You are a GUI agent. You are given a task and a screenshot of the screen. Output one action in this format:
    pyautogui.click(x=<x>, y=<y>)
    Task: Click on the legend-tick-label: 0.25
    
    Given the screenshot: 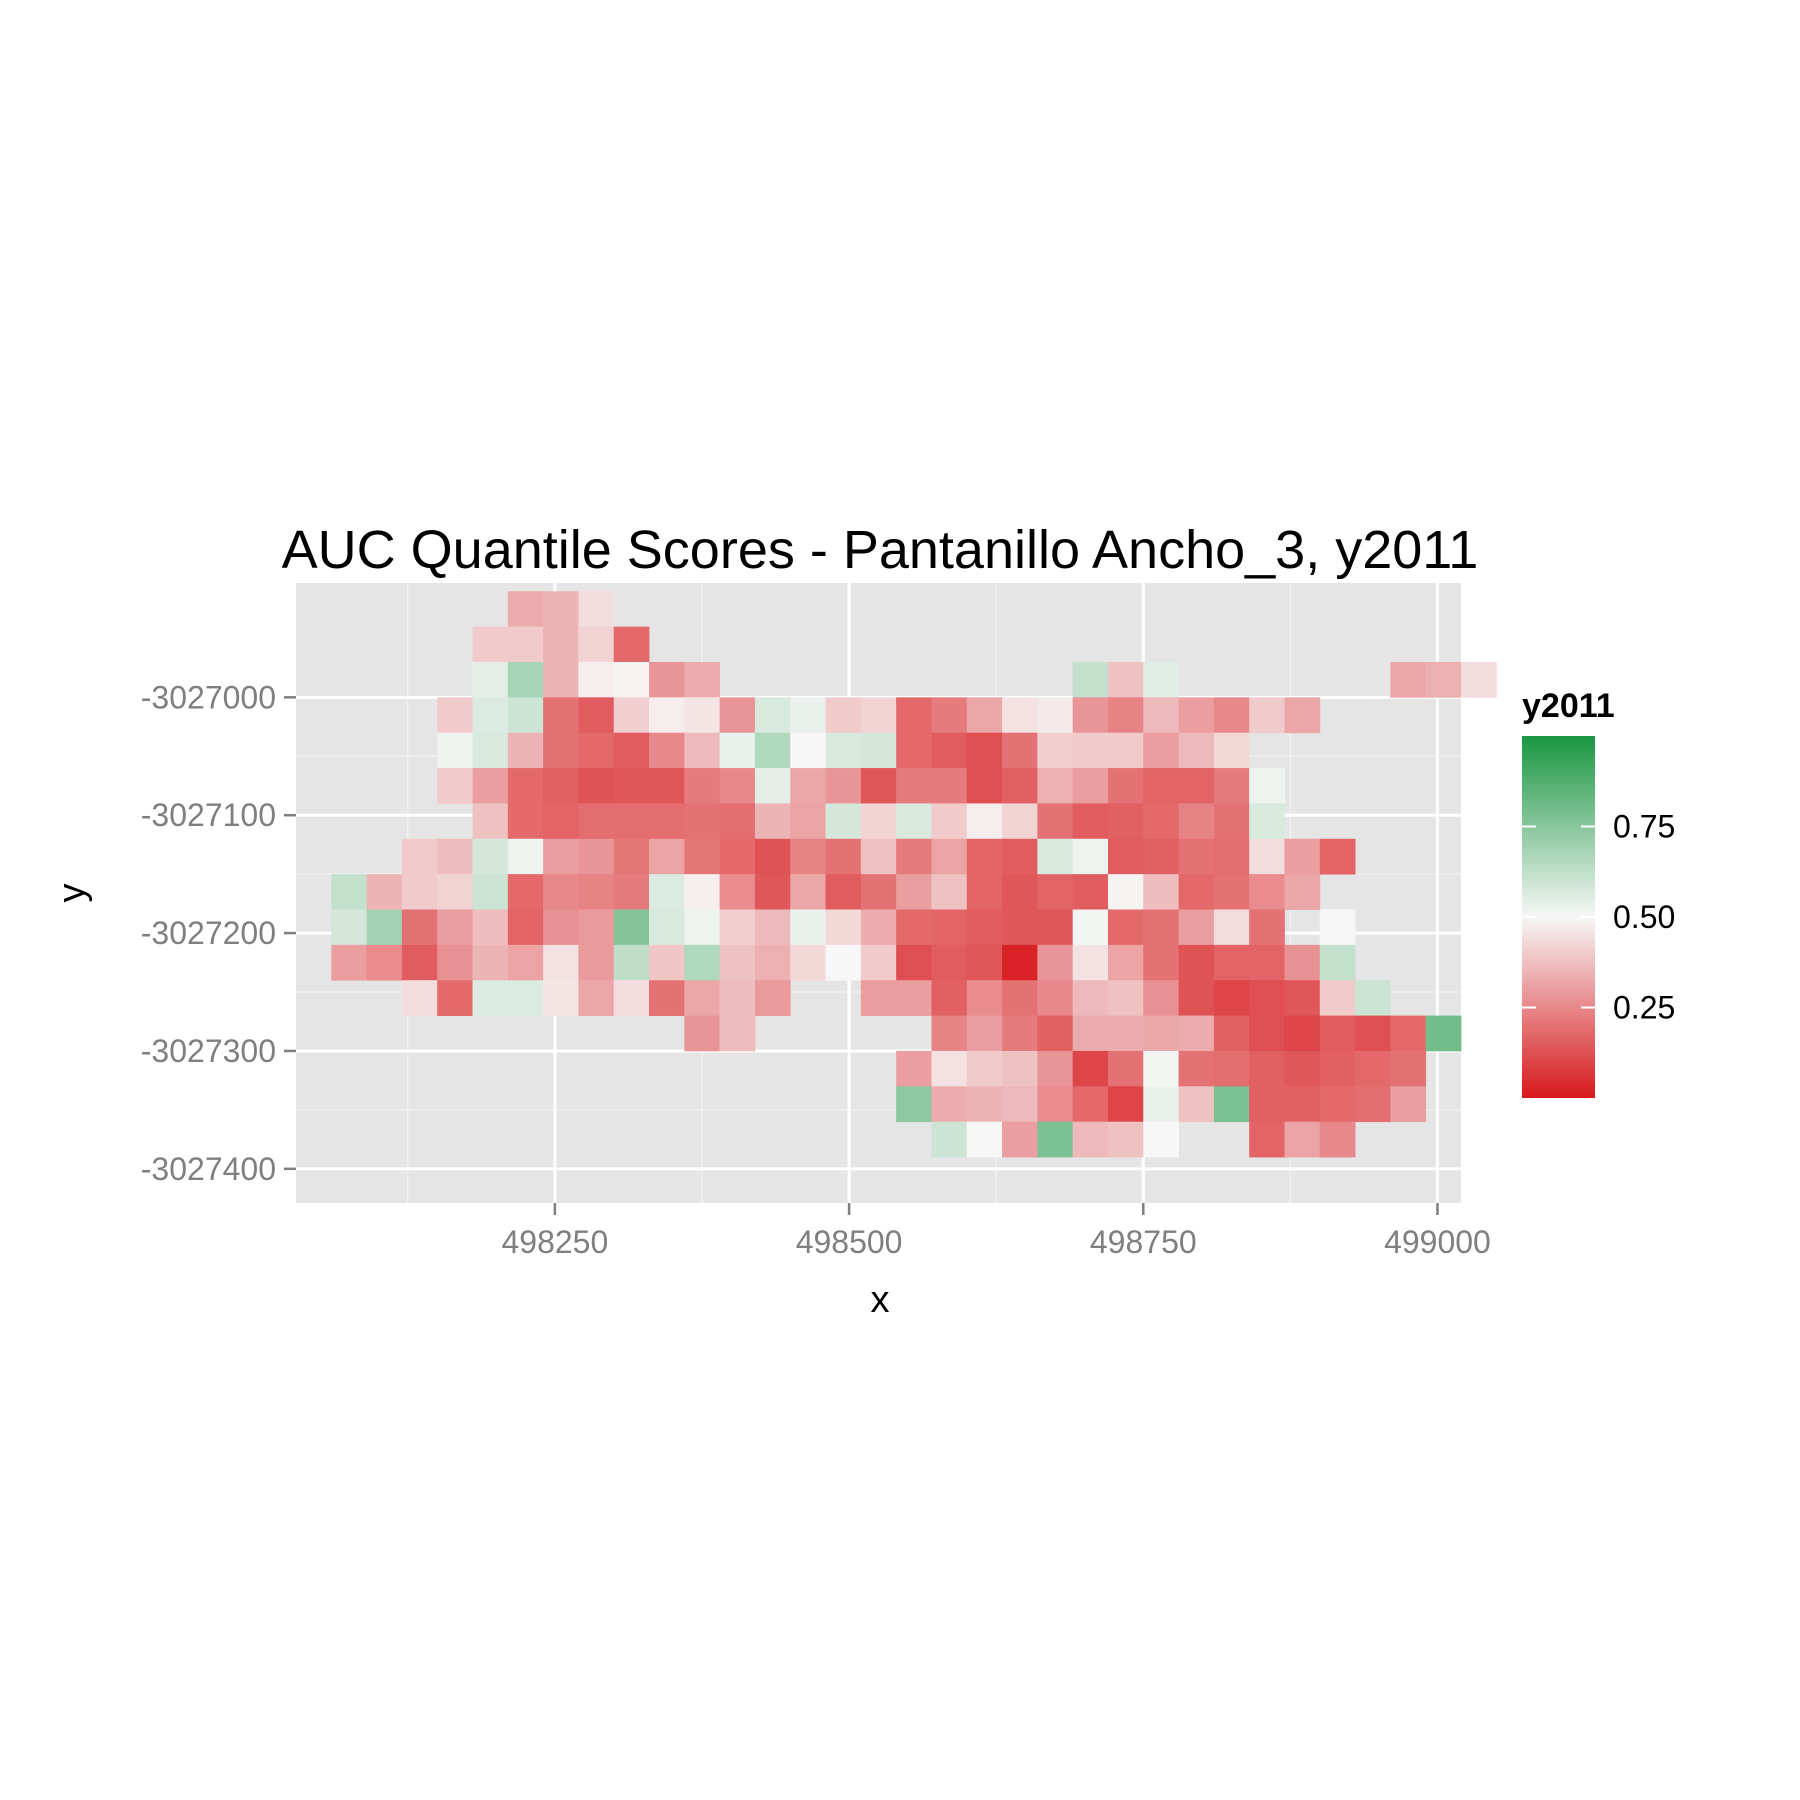 What is the action you would take?
    pyautogui.click(x=1644, y=1008)
    